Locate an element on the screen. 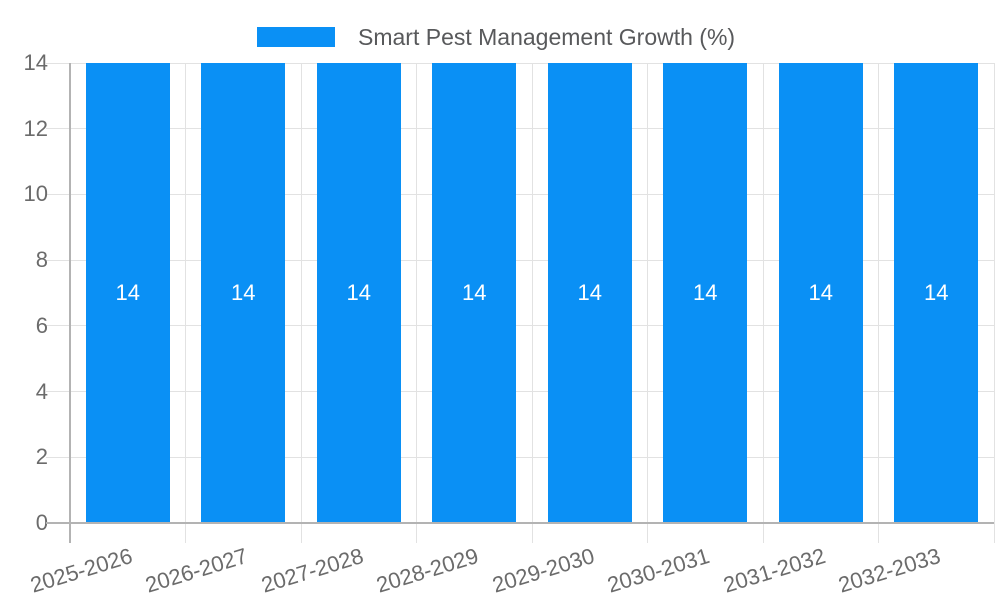 This screenshot has width=1000, height=600. x-axis-line is located at coordinates (520, 523).